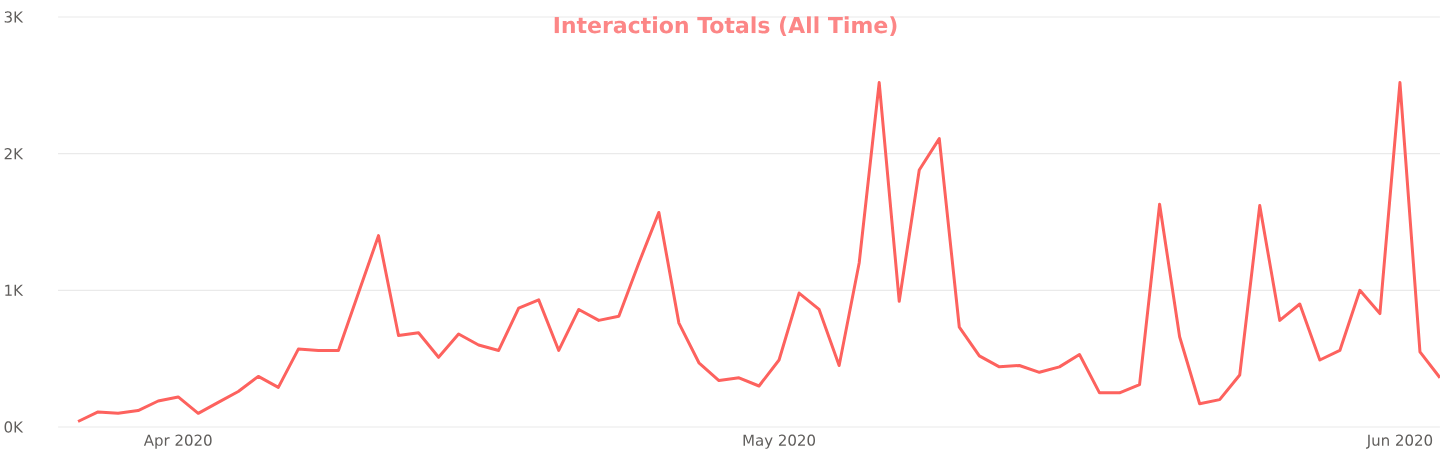 This screenshot has width=1440, height=455. What do you see at coordinates (779, 441) in the screenshot?
I see `x-tick-label: May 2020` at bounding box center [779, 441].